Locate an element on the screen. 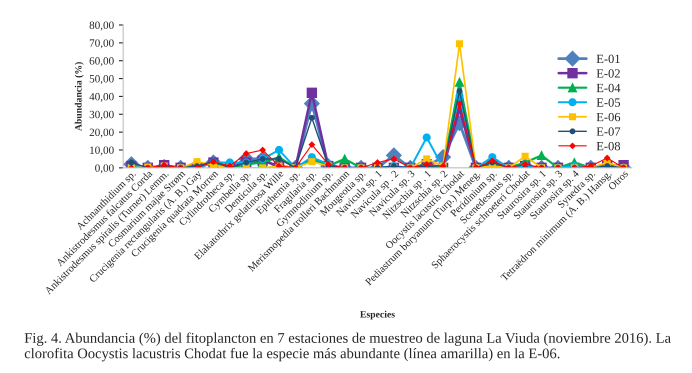 The image size is (692, 373). legend-label: E-08 is located at coordinates (608, 146).